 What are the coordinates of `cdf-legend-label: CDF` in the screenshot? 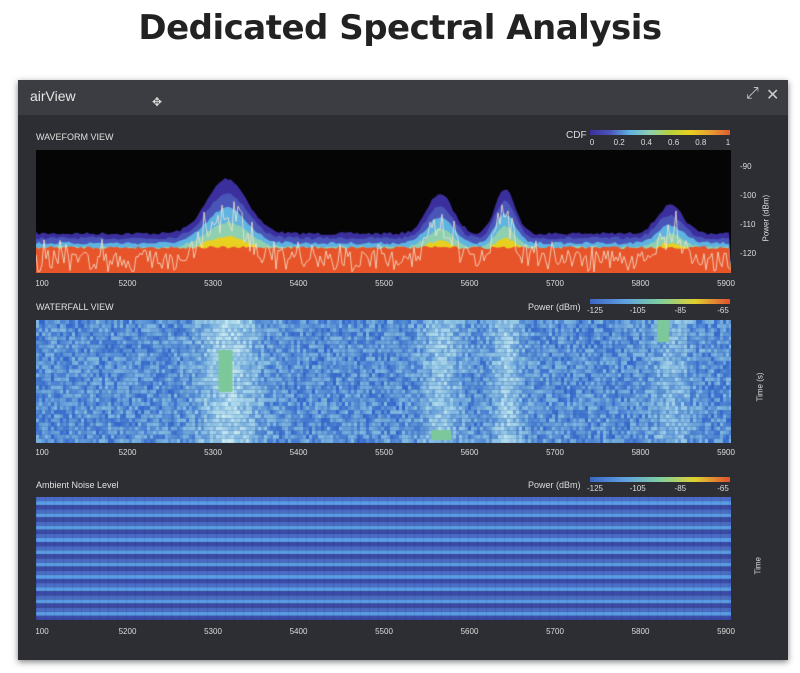 It's located at (576, 135).